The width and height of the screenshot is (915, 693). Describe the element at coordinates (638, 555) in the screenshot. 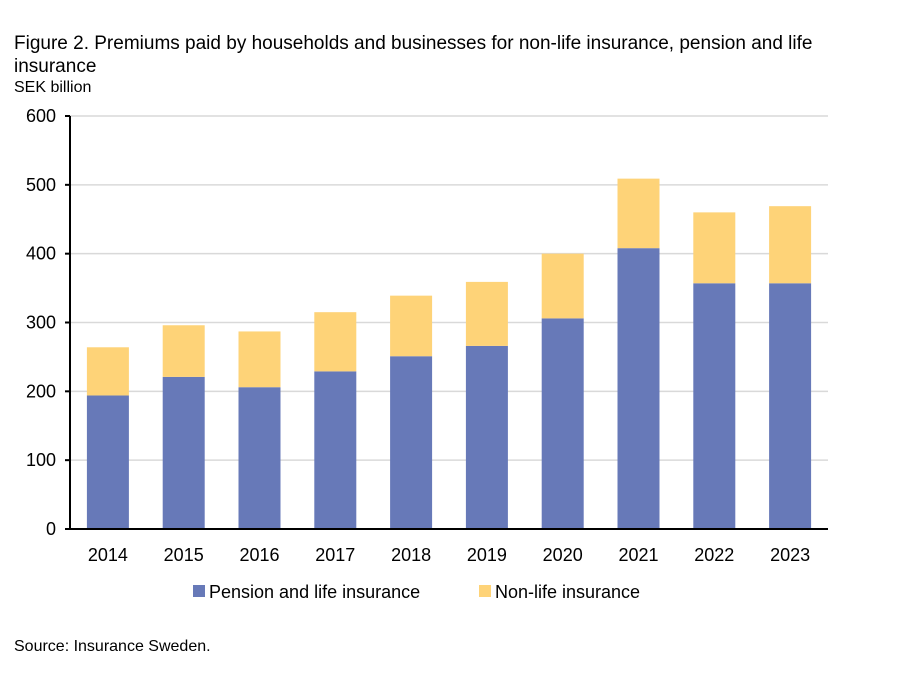

I see `x-tick-label: 2021` at that location.